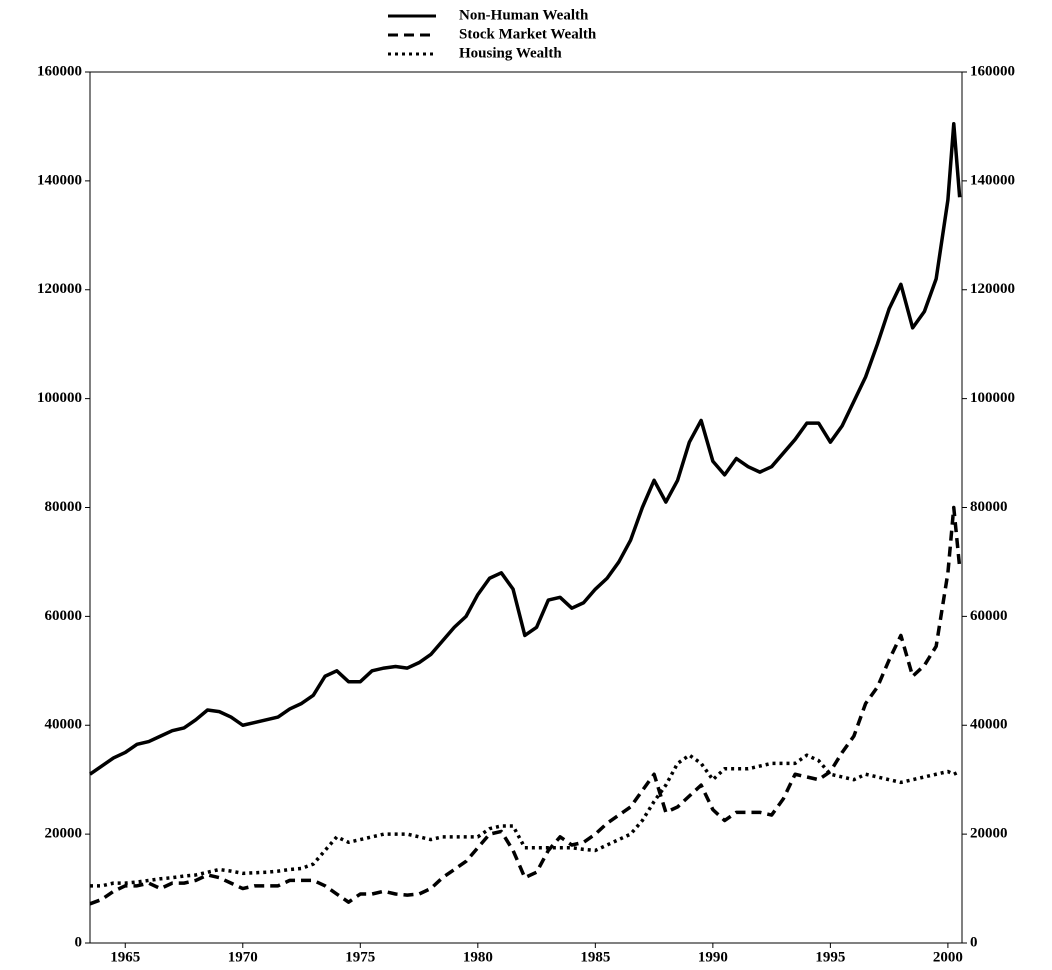  I want to click on legend-label: Non-Human Wealth, so click(524, 15).